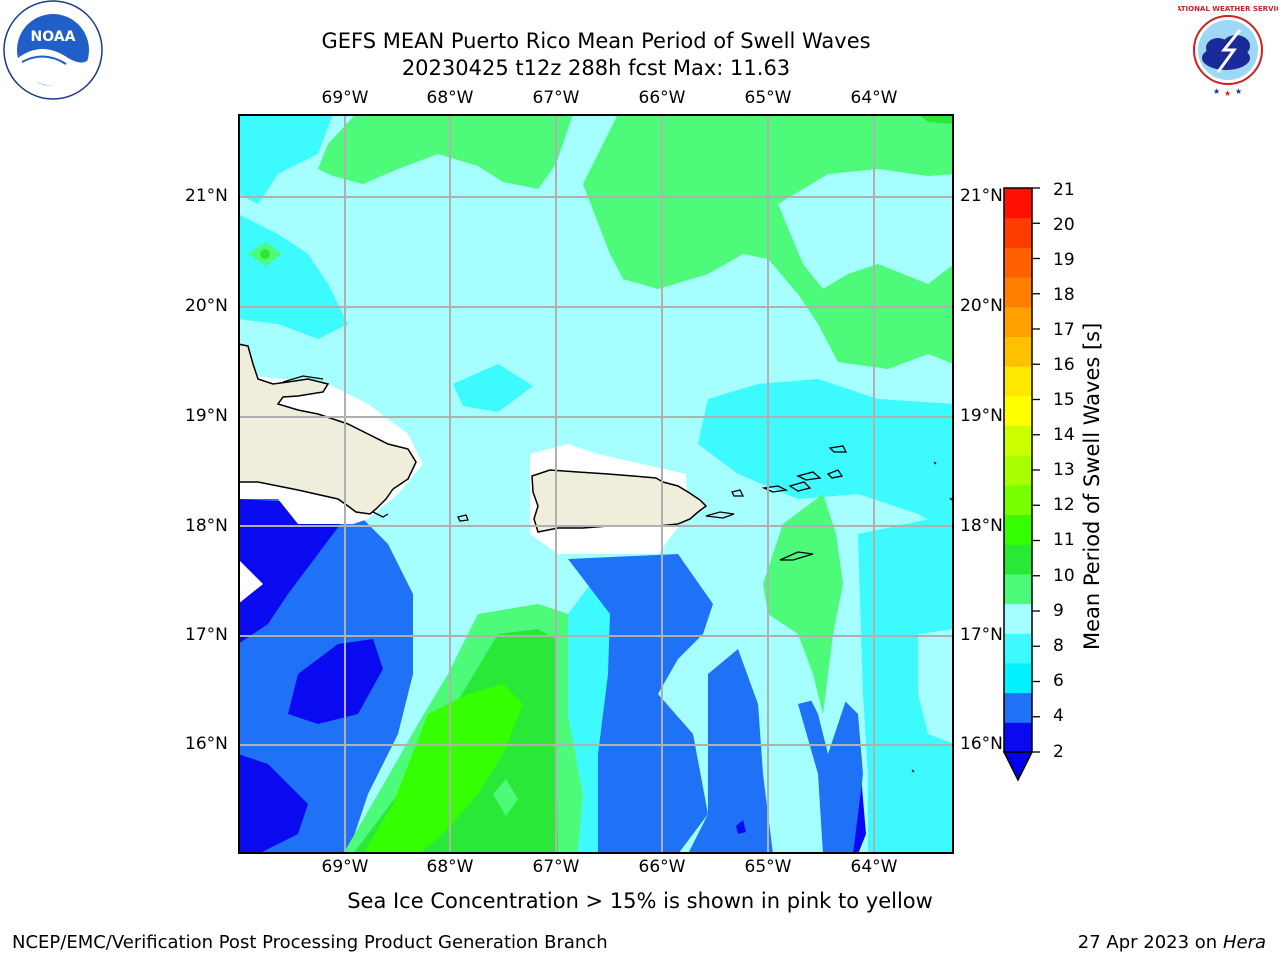 This screenshot has width=1280, height=960. What do you see at coordinates (335, 681) in the screenshot?
I see `contour-dark-blue-south-core` at bounding box center [335, 681].